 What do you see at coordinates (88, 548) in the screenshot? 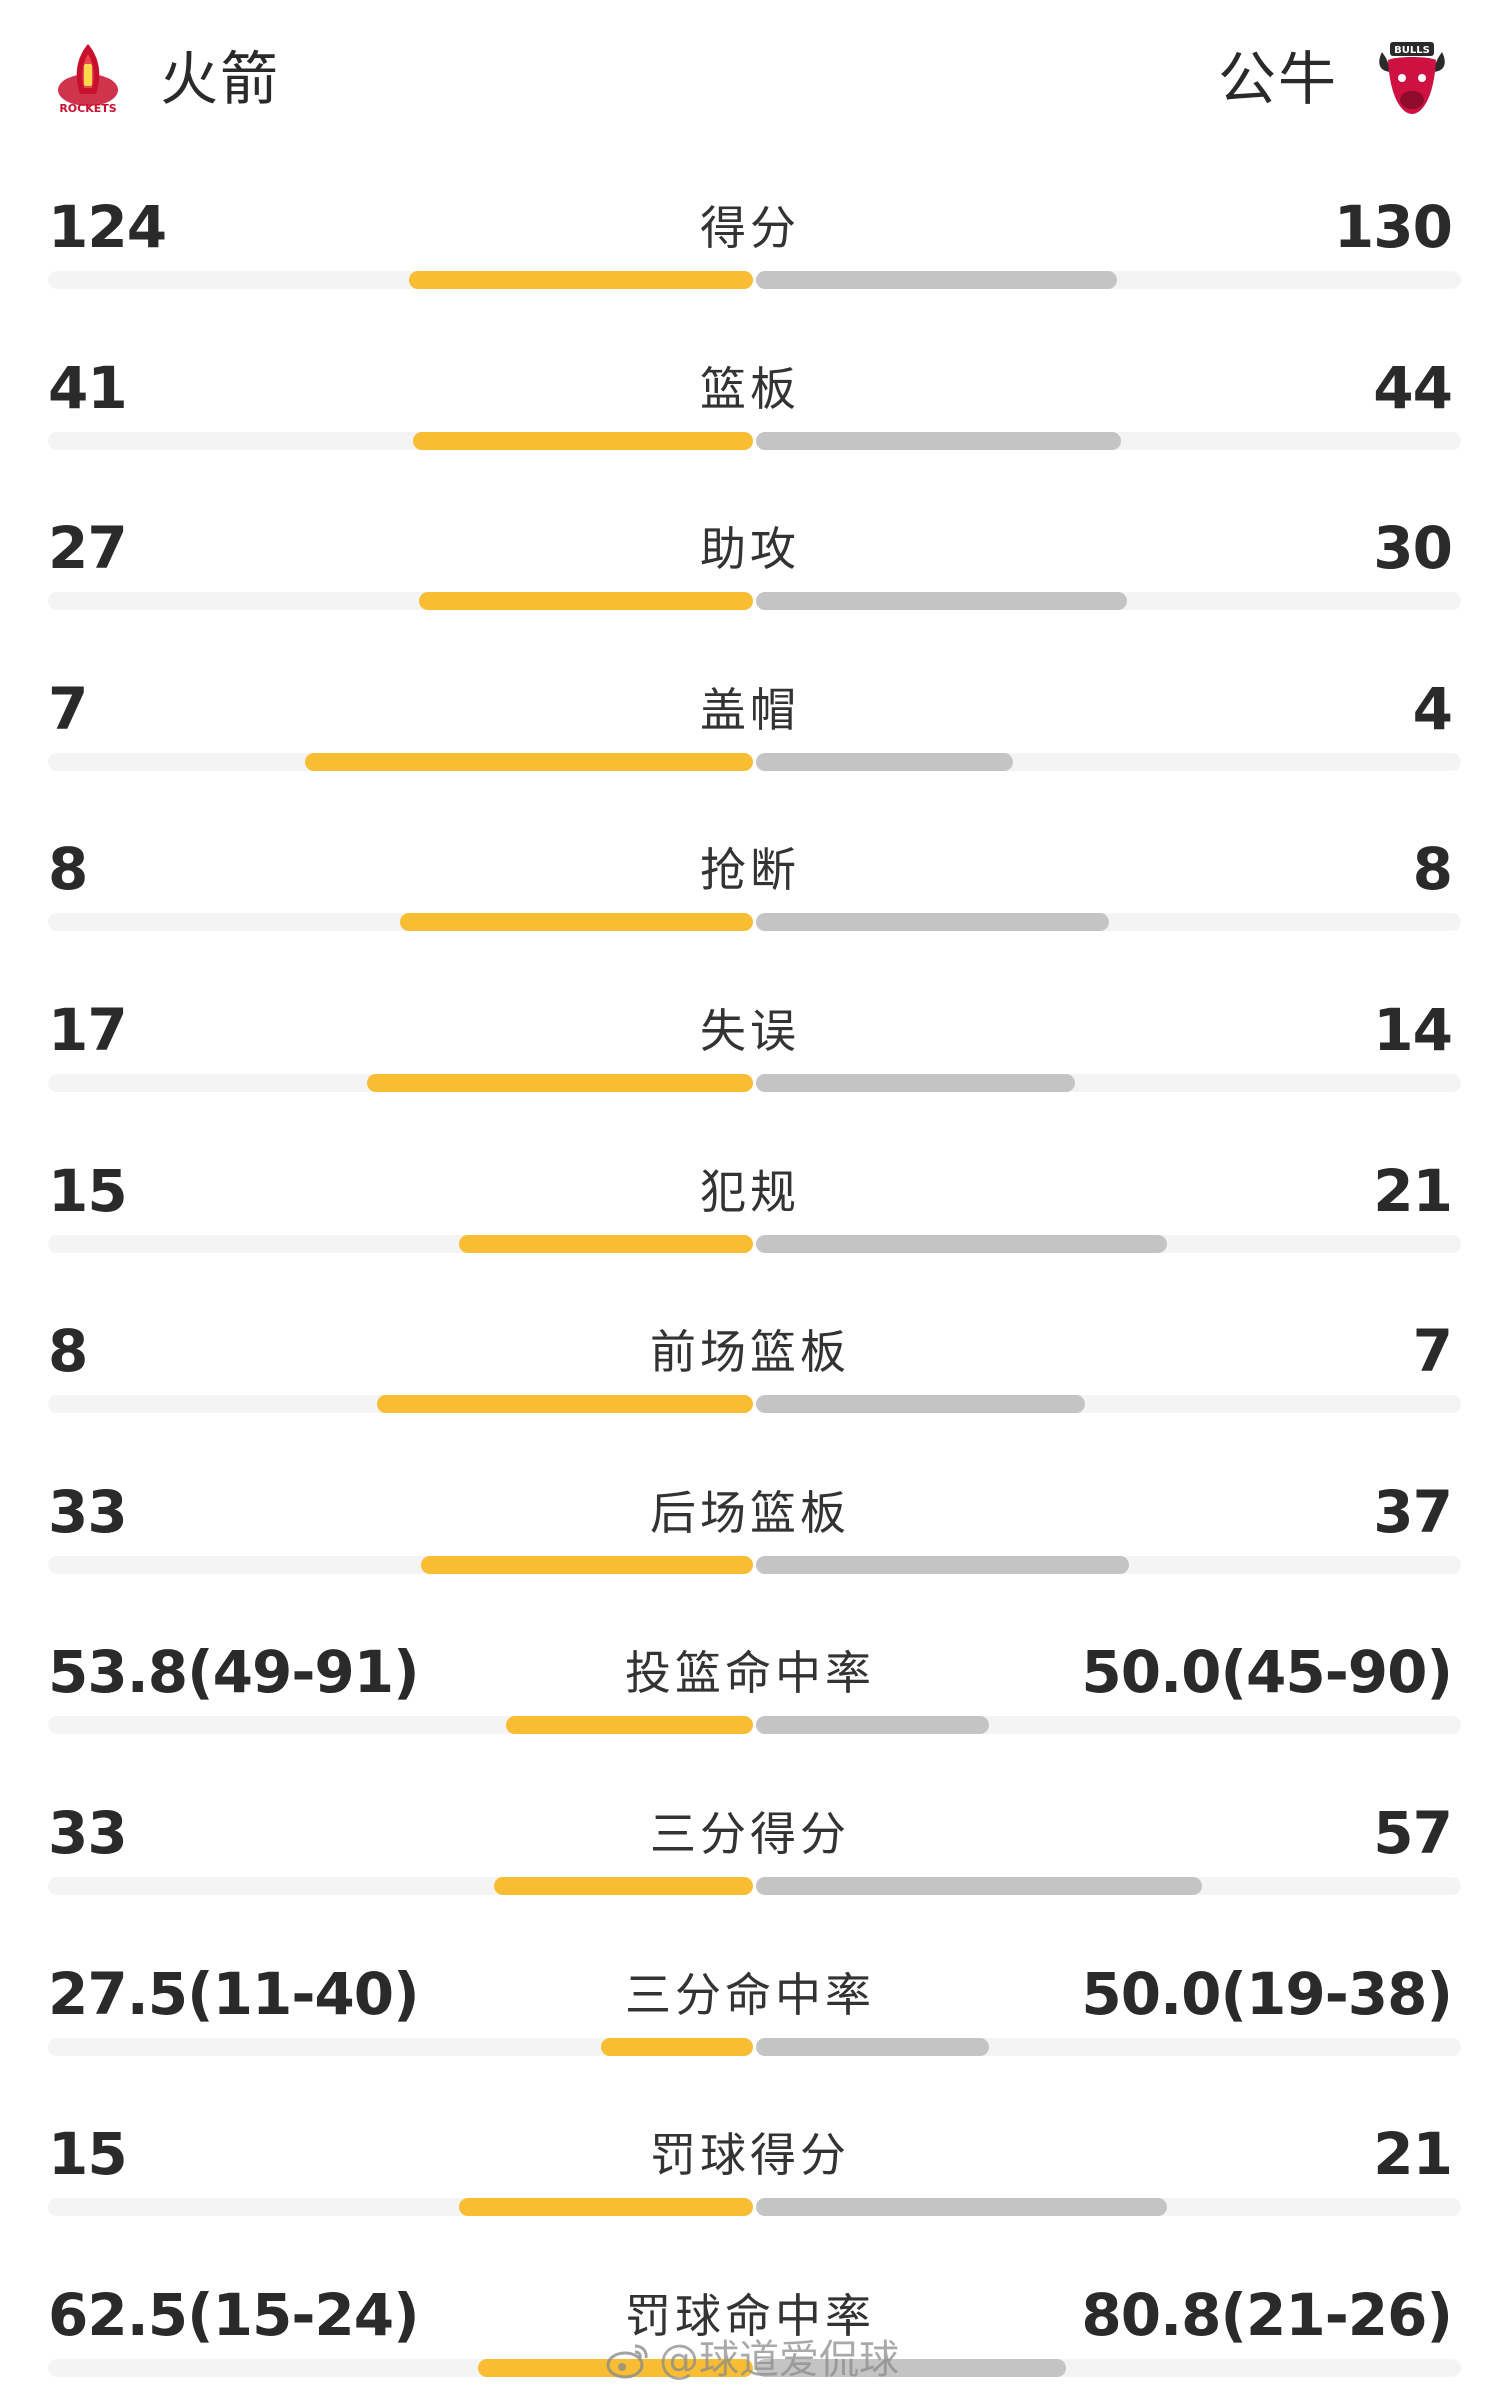
I see `home-value: 27` at bounding box center [88, 548].